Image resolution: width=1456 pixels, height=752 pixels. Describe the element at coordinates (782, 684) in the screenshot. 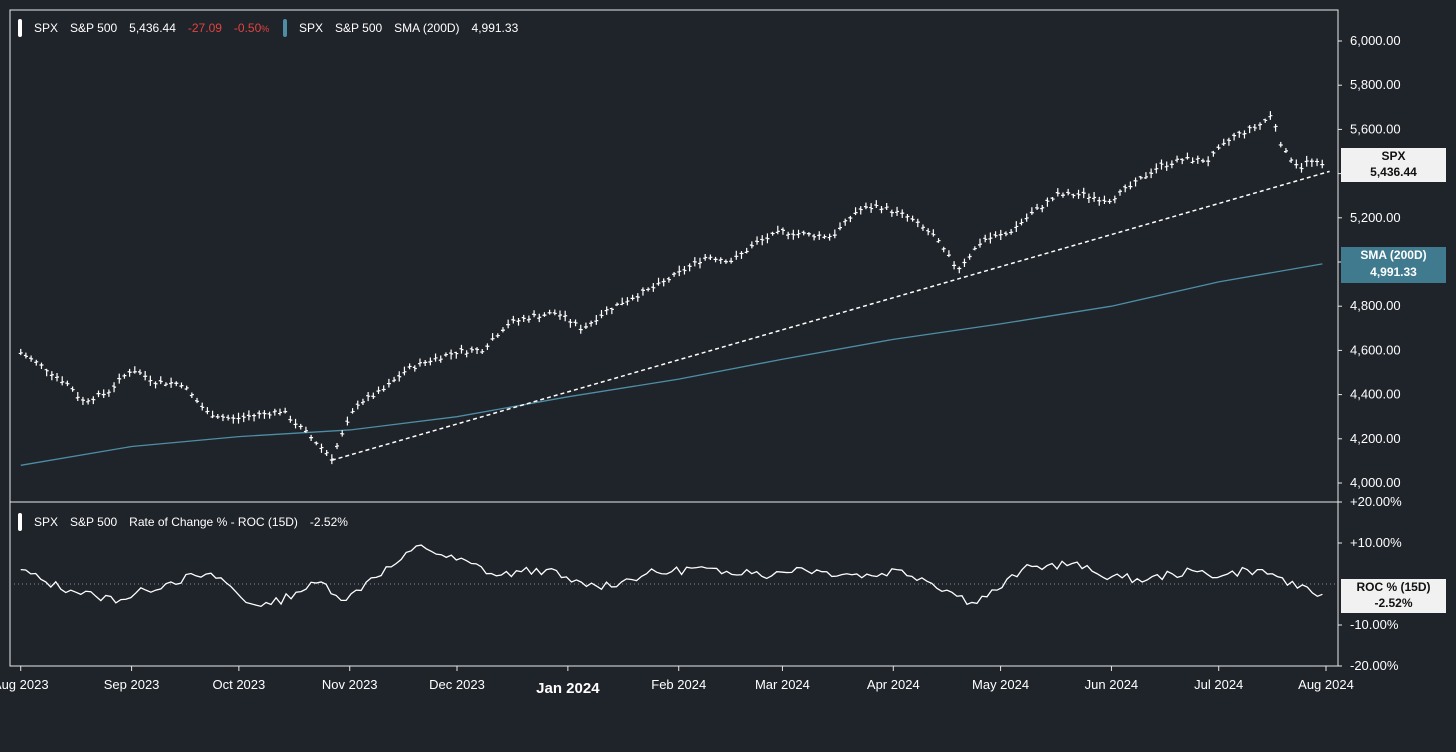

I see `x-tick-label: Mar 2024` at that location.